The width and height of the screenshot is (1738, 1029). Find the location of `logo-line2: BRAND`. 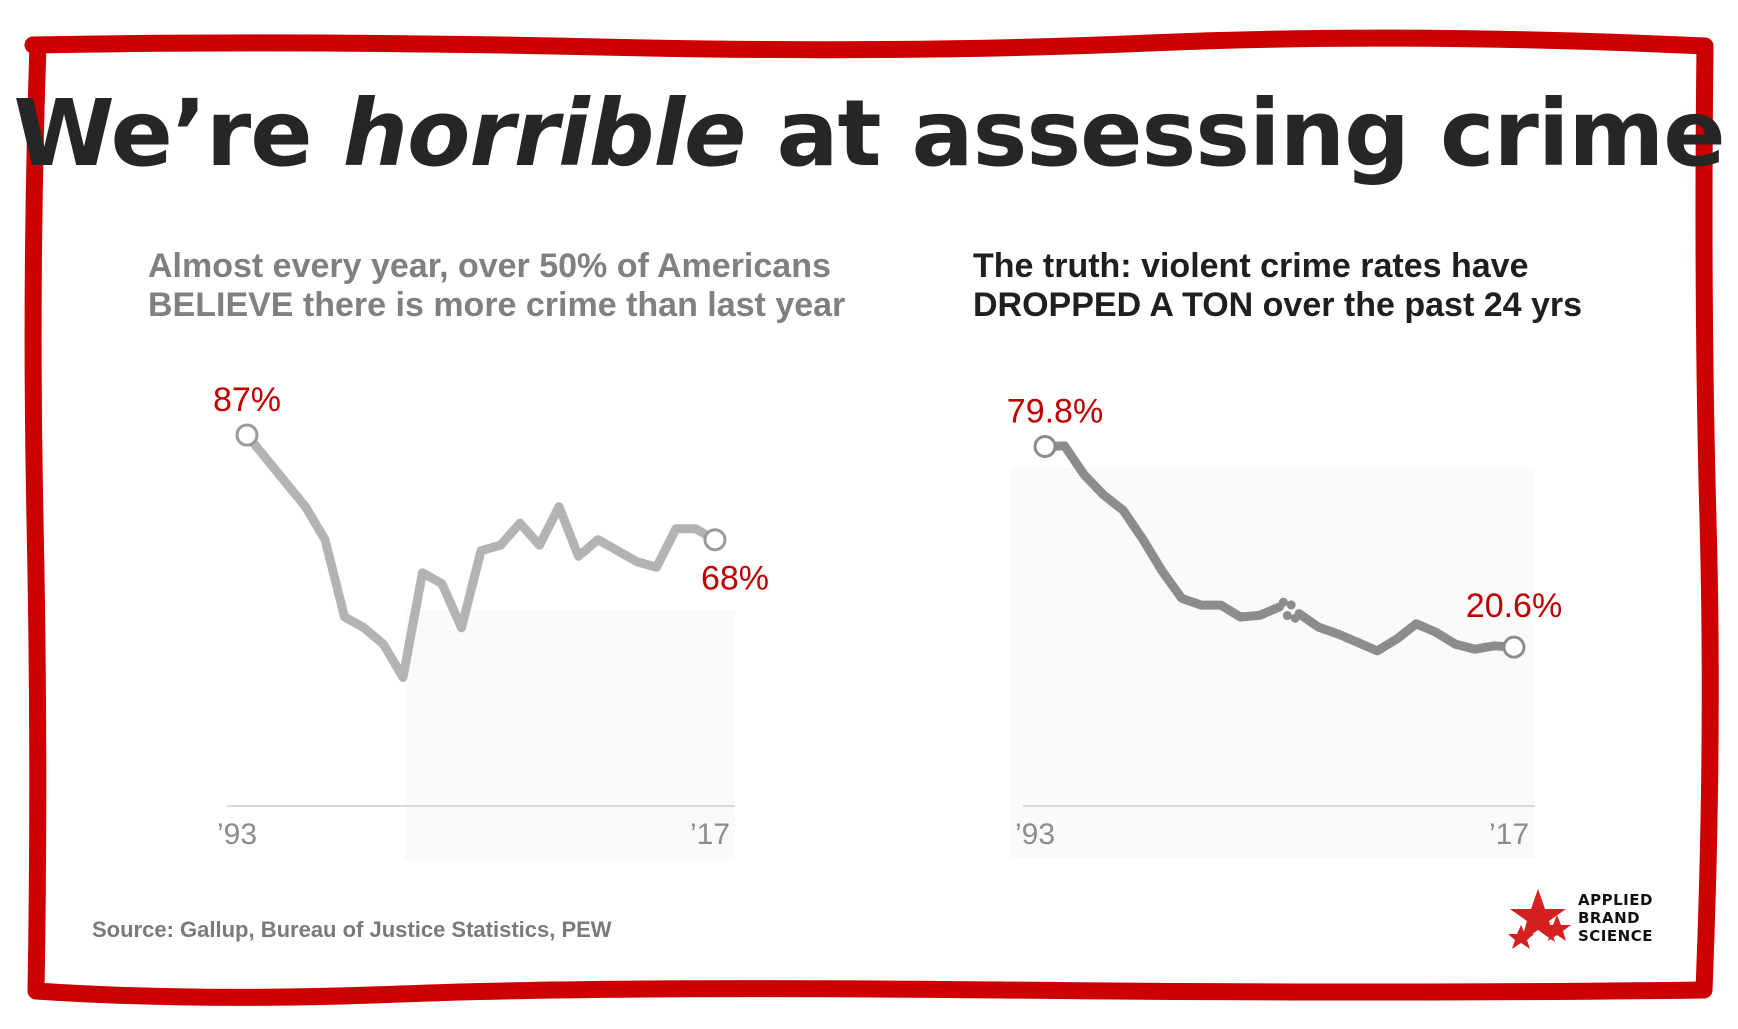

logo-line2: BRAND is located at coordinates (1609, 918).